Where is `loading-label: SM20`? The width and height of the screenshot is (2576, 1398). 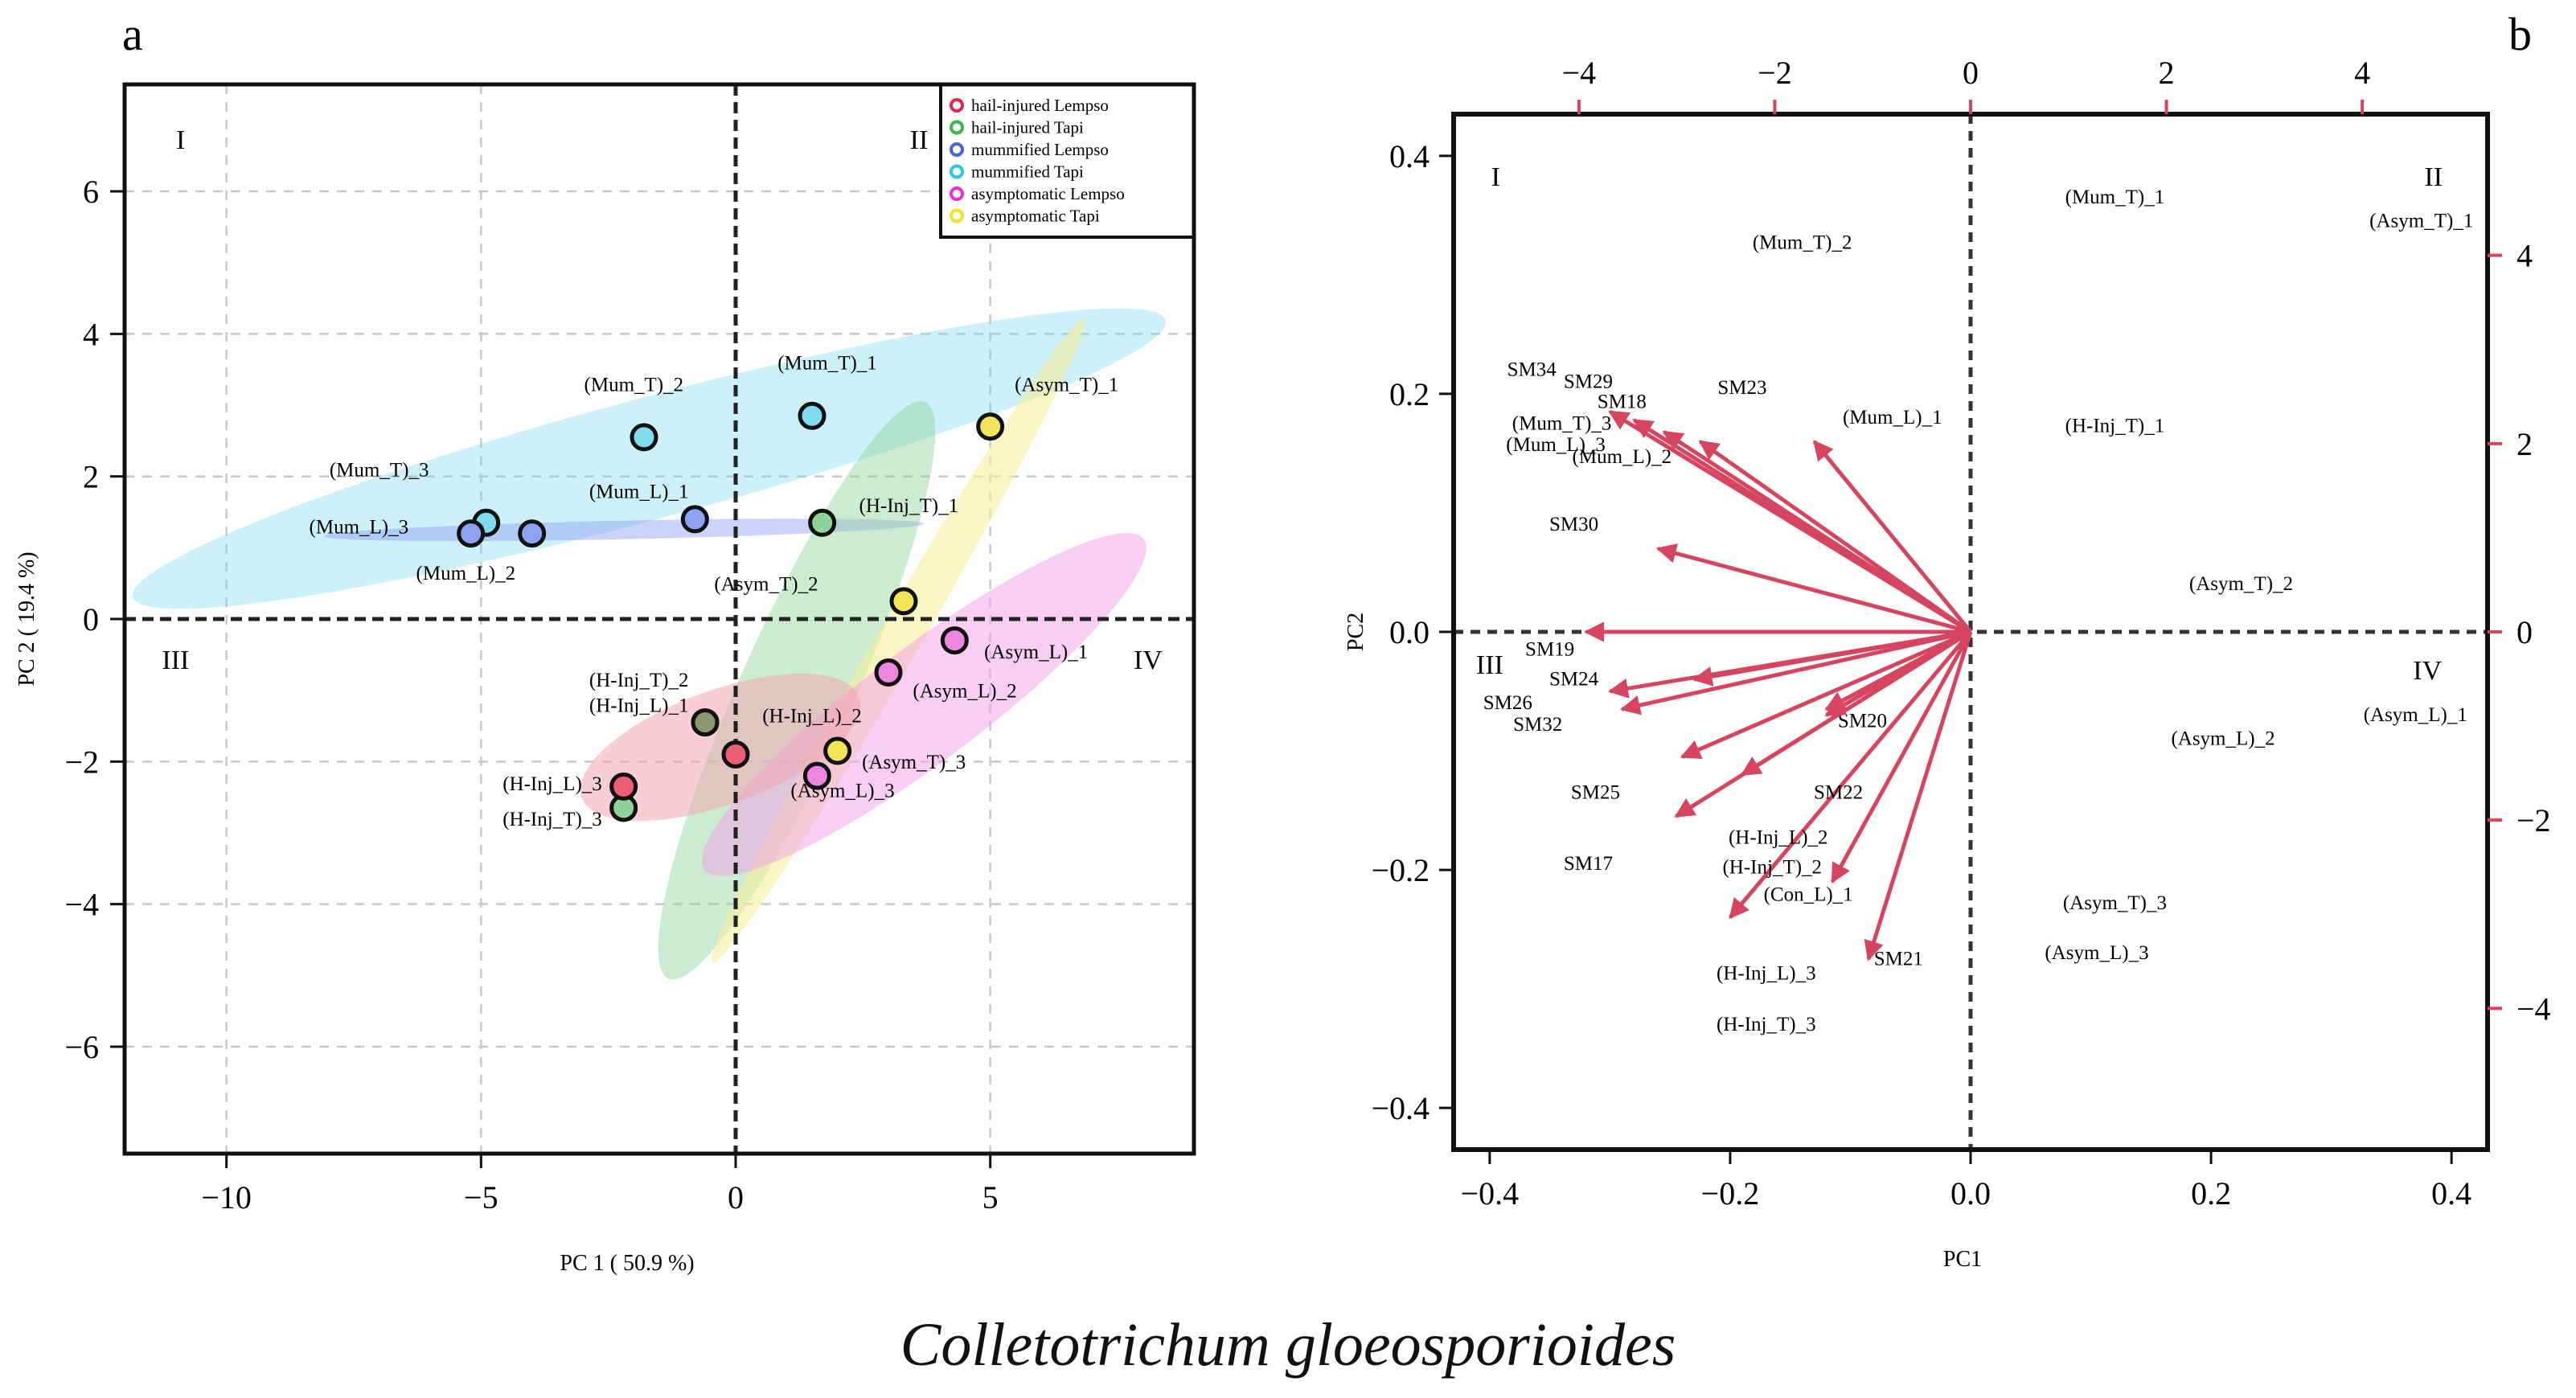 loading-label: SM20 is located at coordinates (1862, 721).